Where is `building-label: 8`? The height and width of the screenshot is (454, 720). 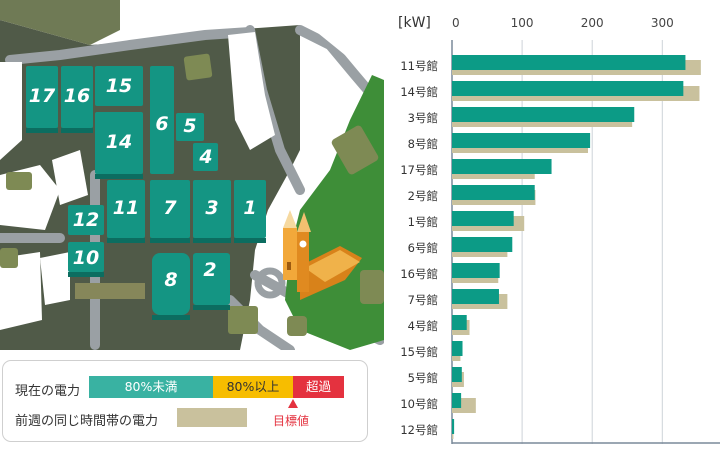
building-label: 8 is located at coordinates (170, 280).